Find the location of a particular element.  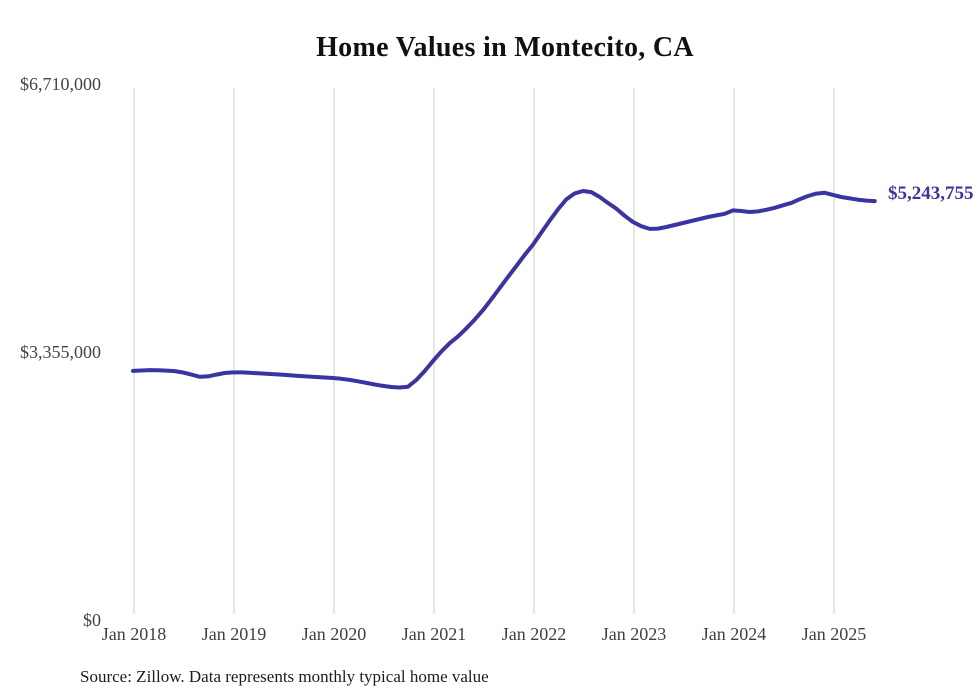

y-axis-tick-zero: $0 is located at coordinates (92, 620).